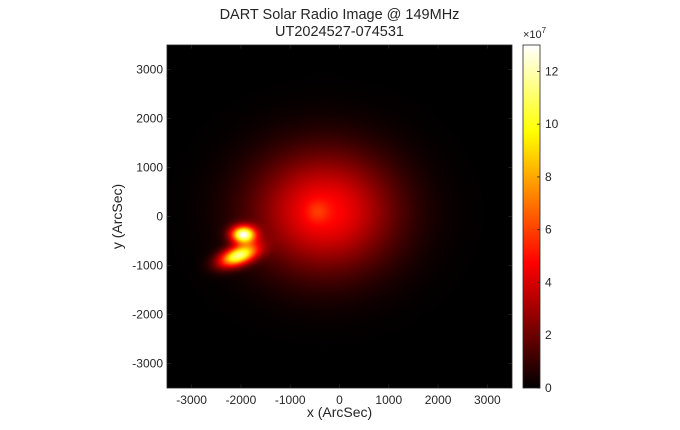  Describe the element at coordinates (241, 400) in the screenshot. I see `x-tick-label: -2000` at that location.